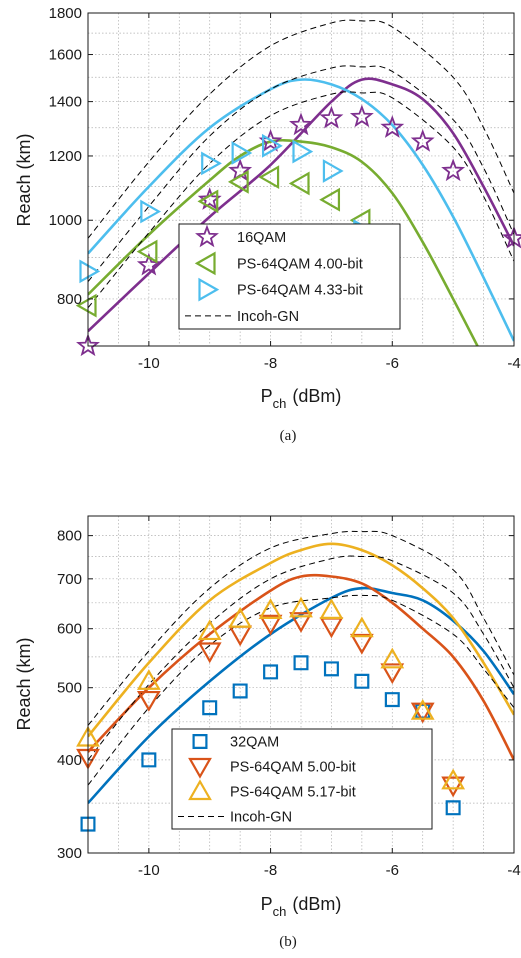 This screenshot has height=958, width=521. What do you see at coordinates (261, 238) in the screenshot?
I see `chart-a-legend-label: 16QAM` at bounding box center [261, 238].